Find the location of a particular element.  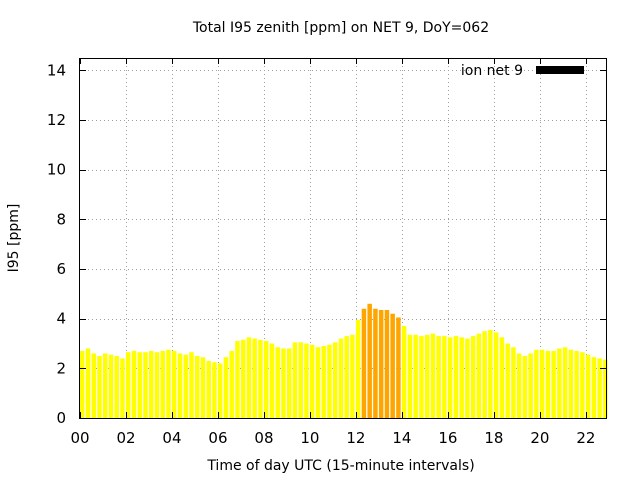

x-tick-label: 08 is located at coordinates (263, 438).